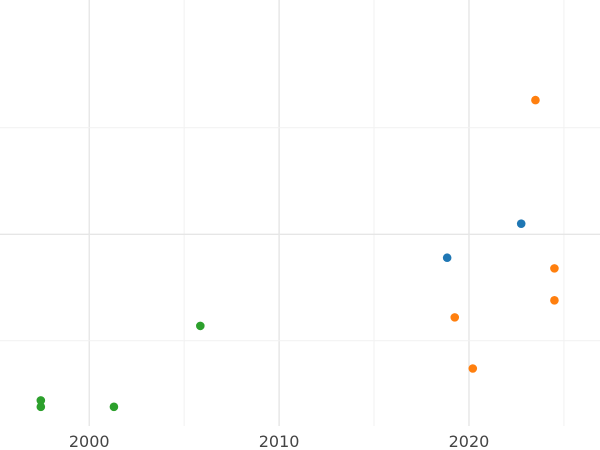  I want to click on x-tick-label: 2010, so click(279, 441).